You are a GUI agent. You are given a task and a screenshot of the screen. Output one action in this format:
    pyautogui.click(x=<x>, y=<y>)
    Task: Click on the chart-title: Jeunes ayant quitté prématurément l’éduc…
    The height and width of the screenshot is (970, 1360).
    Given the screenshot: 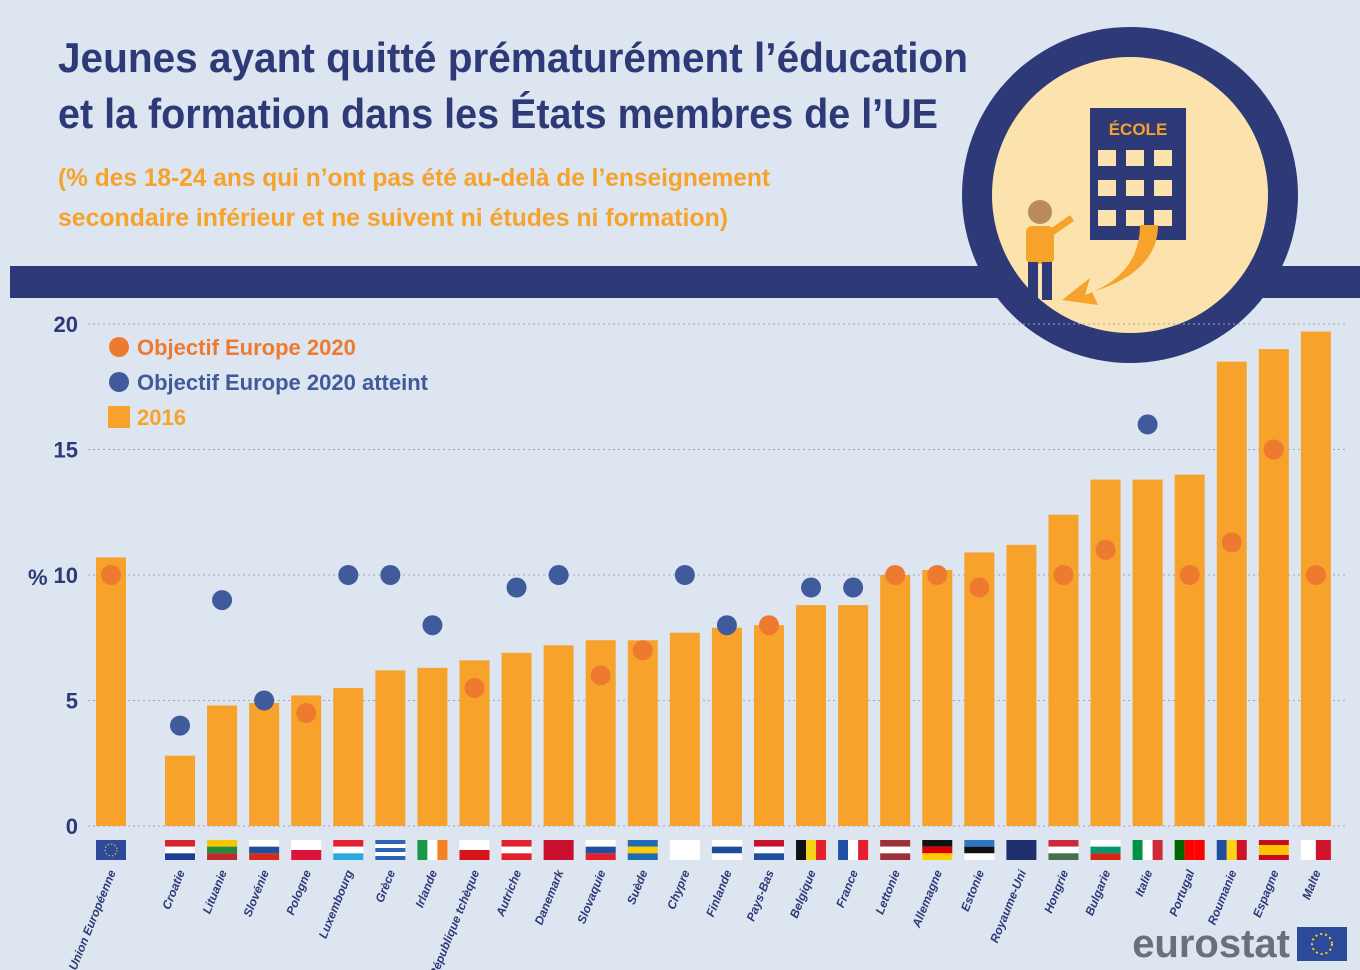 What is the action you would take?
    pyautogui.click(x=513, y=57)
    